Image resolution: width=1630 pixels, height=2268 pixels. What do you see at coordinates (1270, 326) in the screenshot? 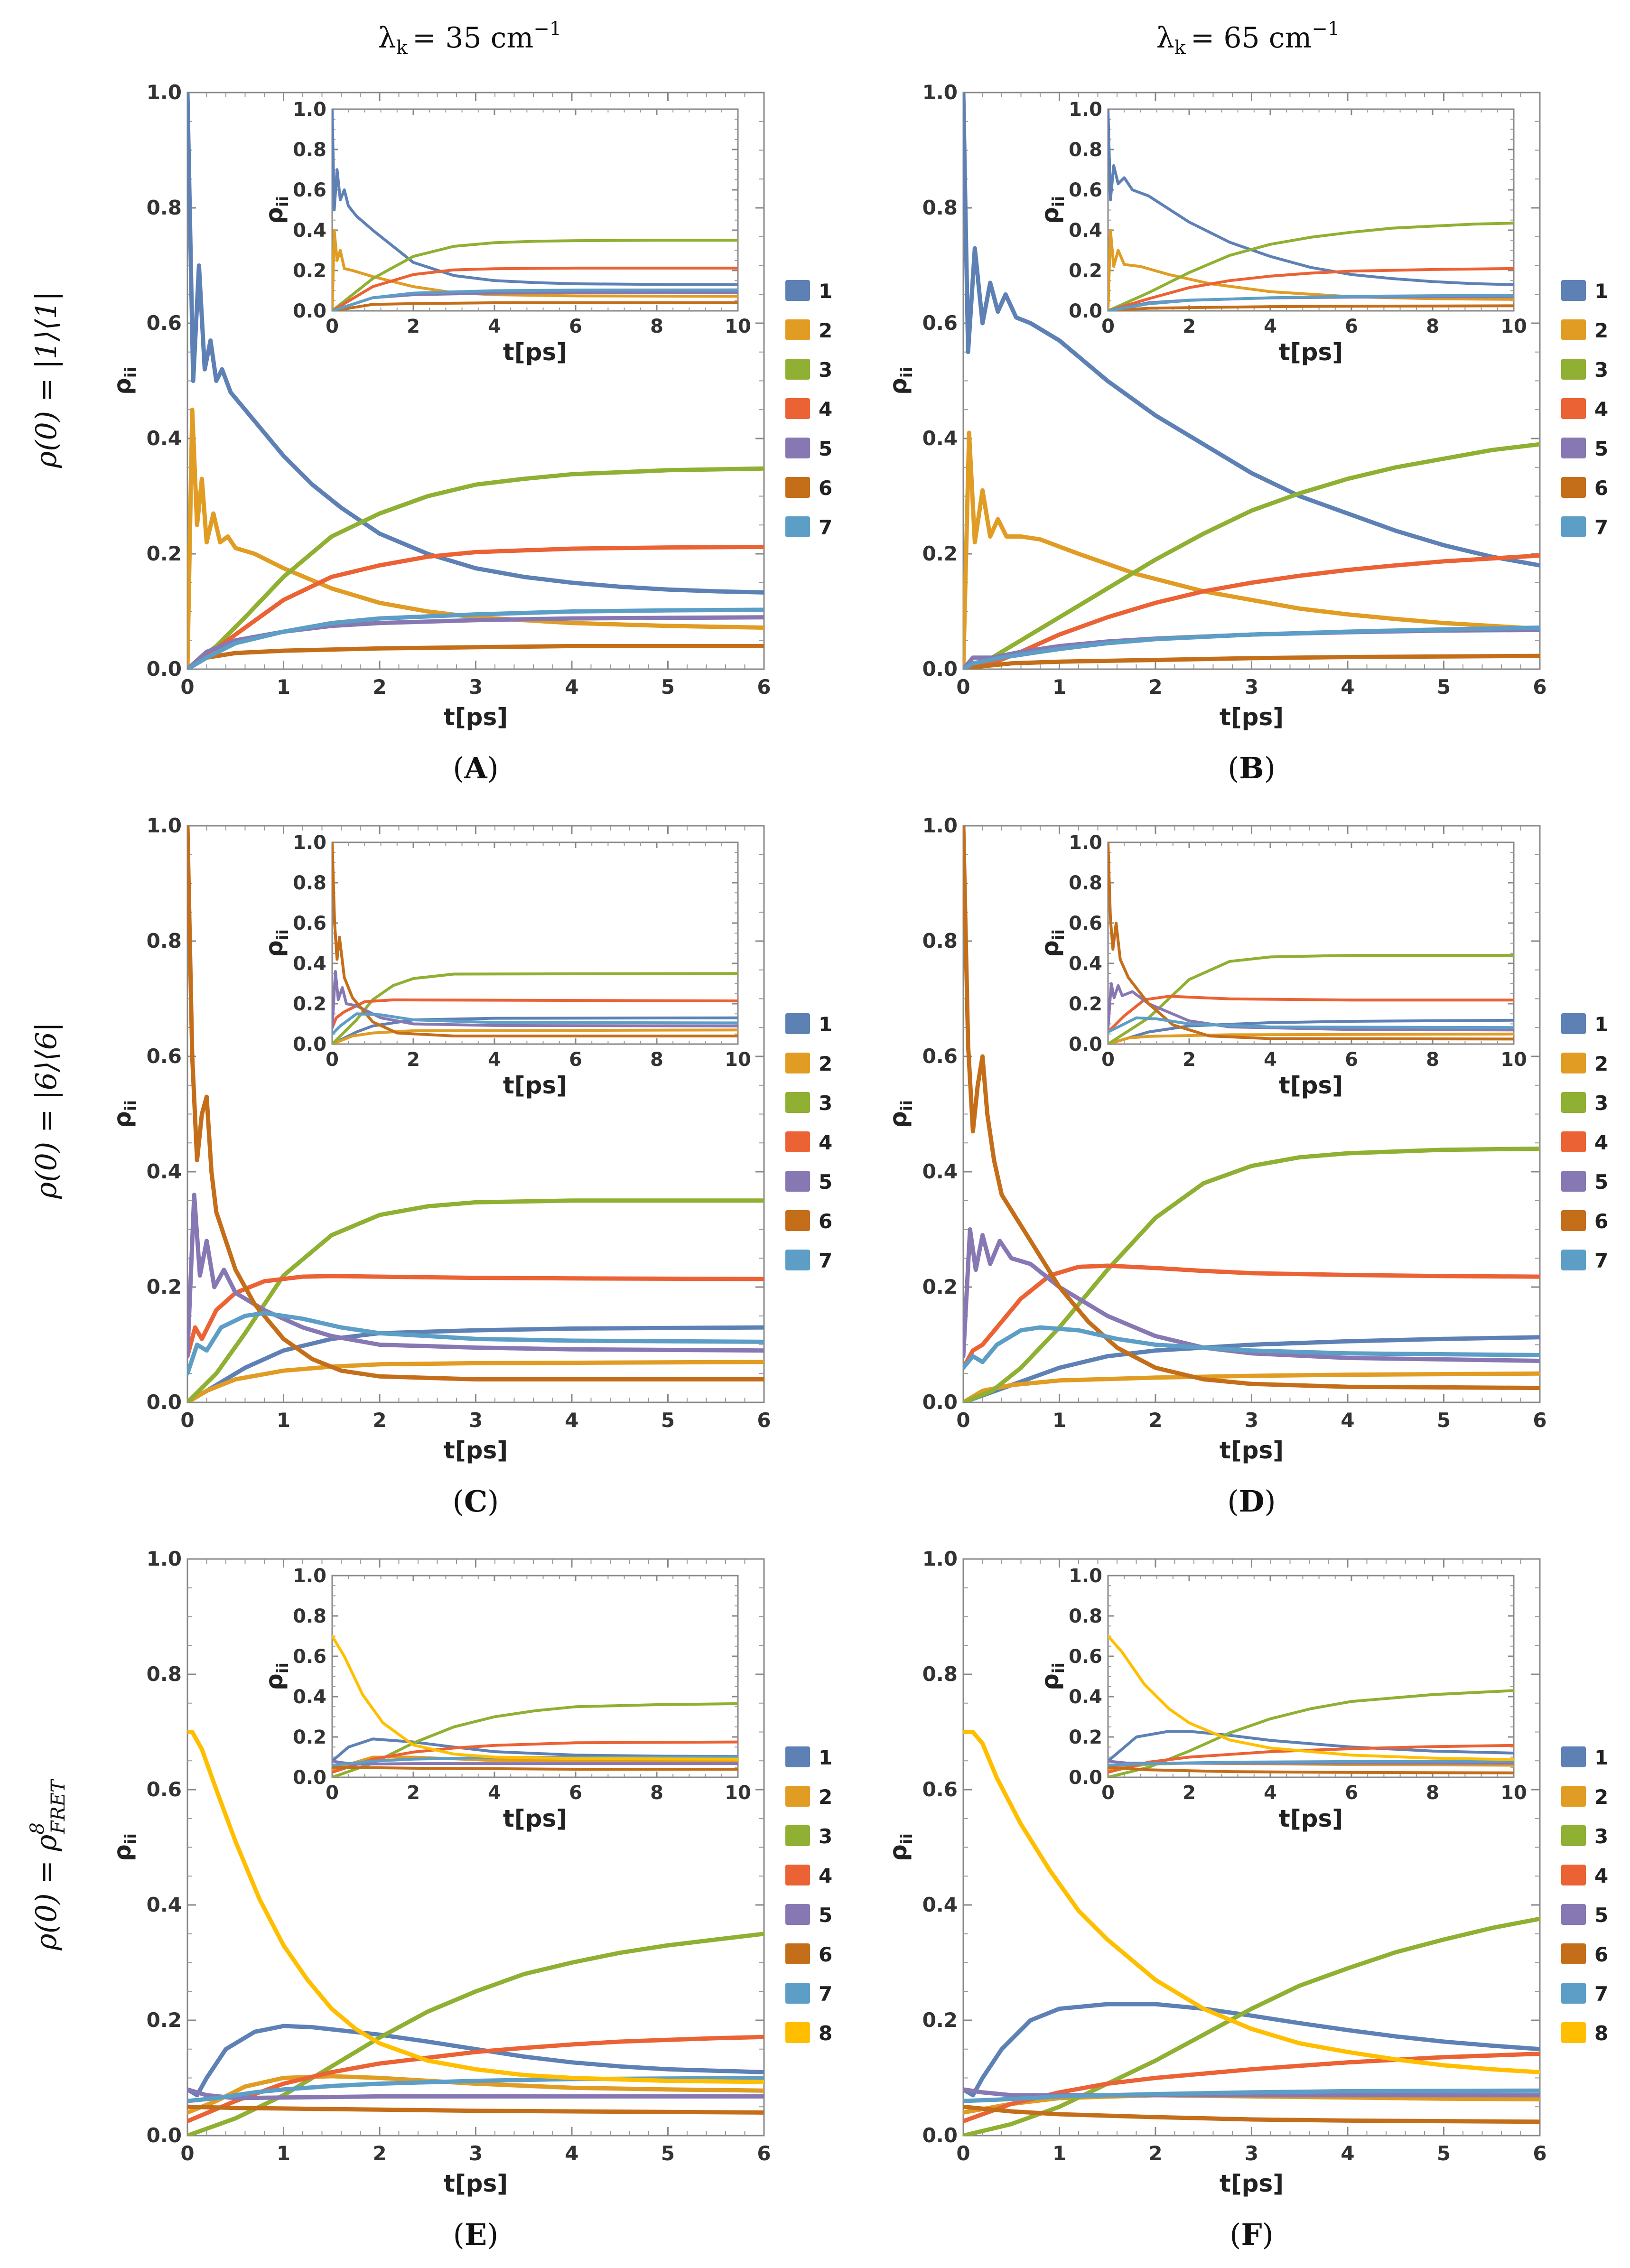
I see `panel-B-inset-xtick-label: 4` at bounding box center [1270, 326].